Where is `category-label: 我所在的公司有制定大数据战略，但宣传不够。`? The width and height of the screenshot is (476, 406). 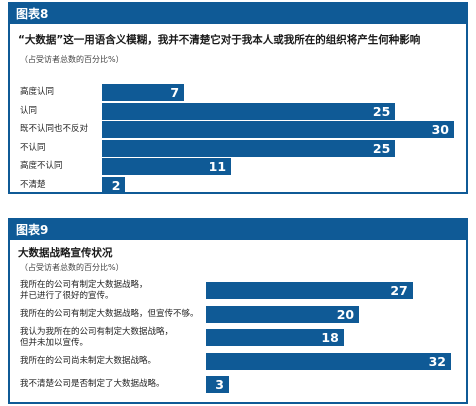
category-label: 我所在的公司有制定大数据战略，但宣传不够。 is located at coordinates (109, 313).